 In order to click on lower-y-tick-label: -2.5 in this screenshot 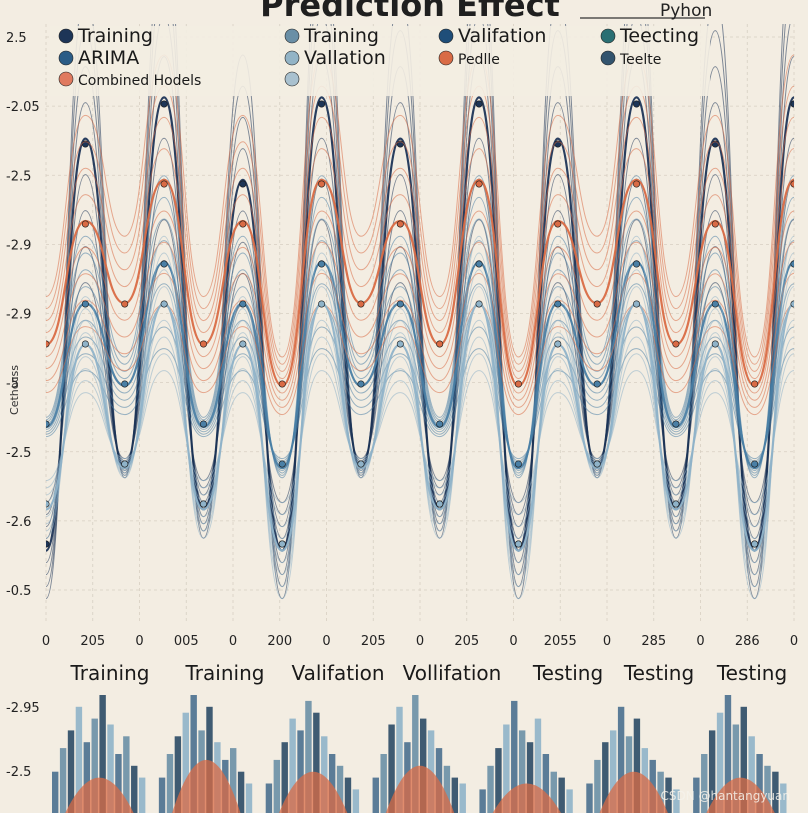, I will do `click(18, 772)`.